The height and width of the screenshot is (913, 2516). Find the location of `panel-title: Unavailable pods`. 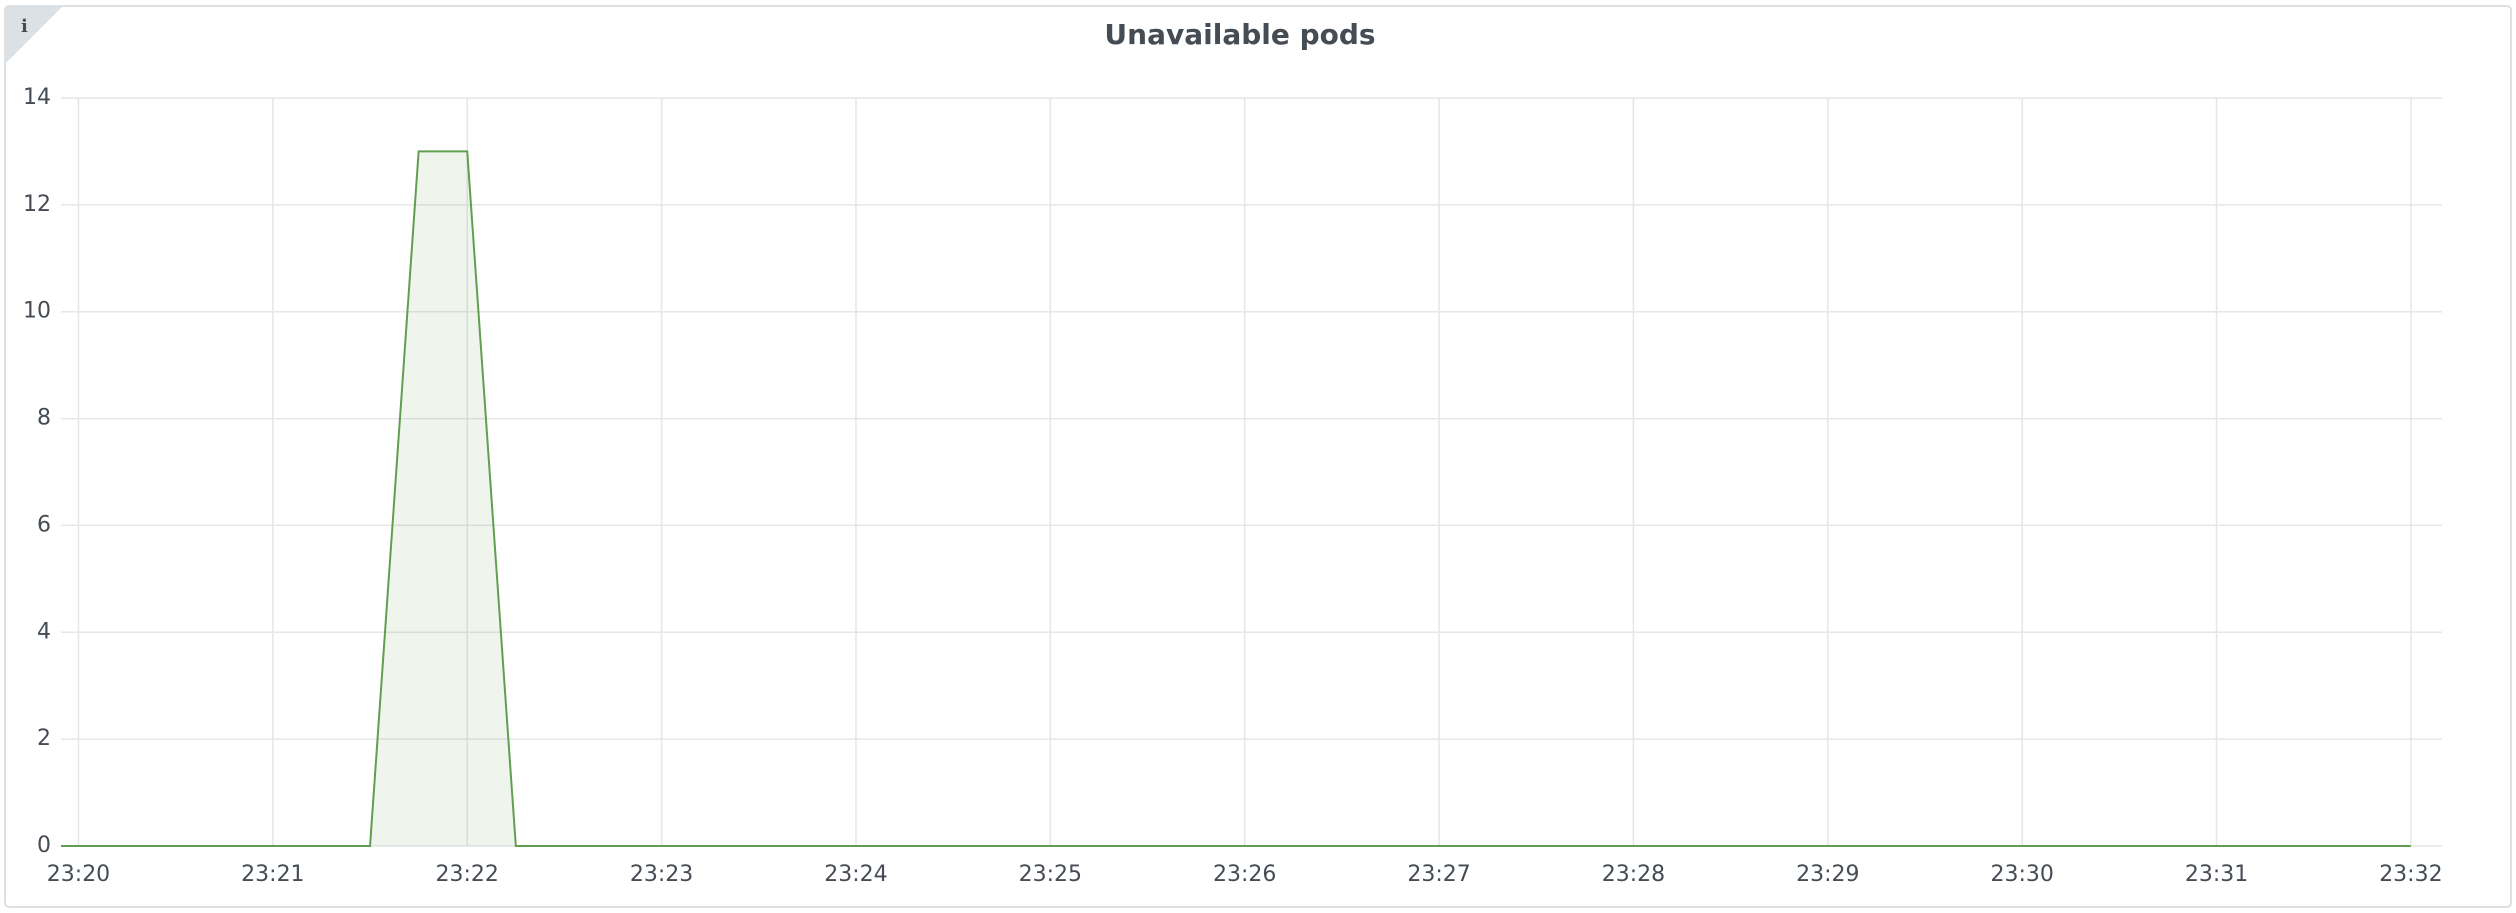

panel-title: Unavailable pods is located at coordinates (1239, 34).